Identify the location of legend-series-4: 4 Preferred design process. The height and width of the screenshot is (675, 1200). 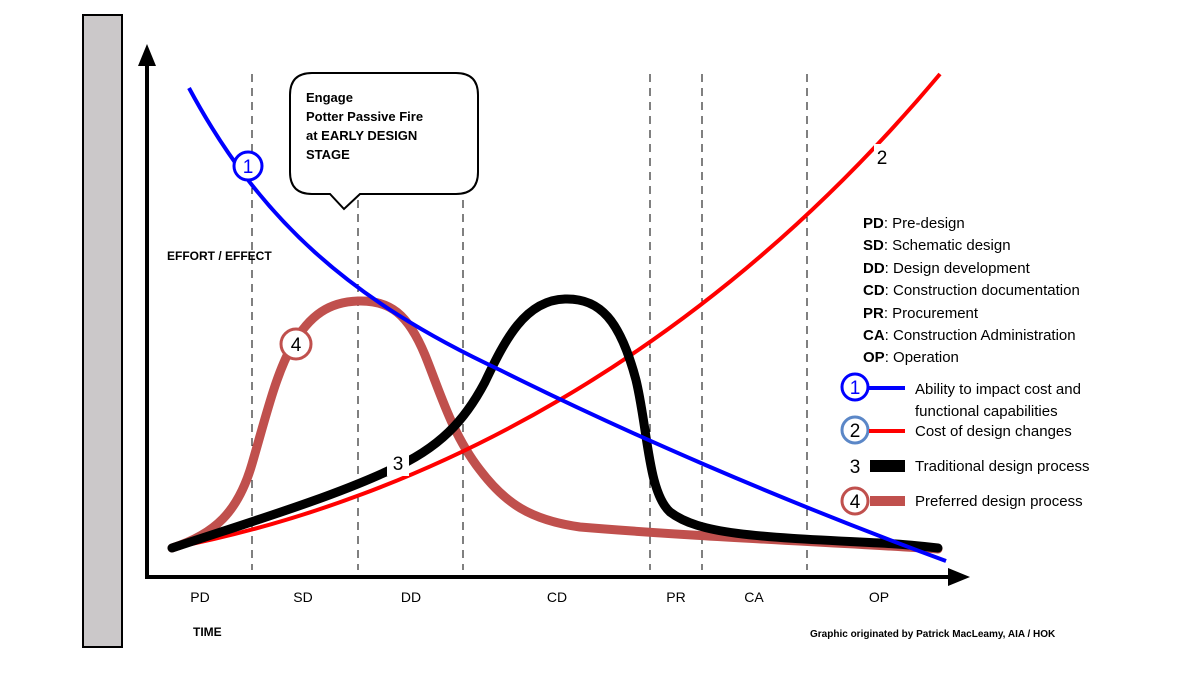
(961, 501).